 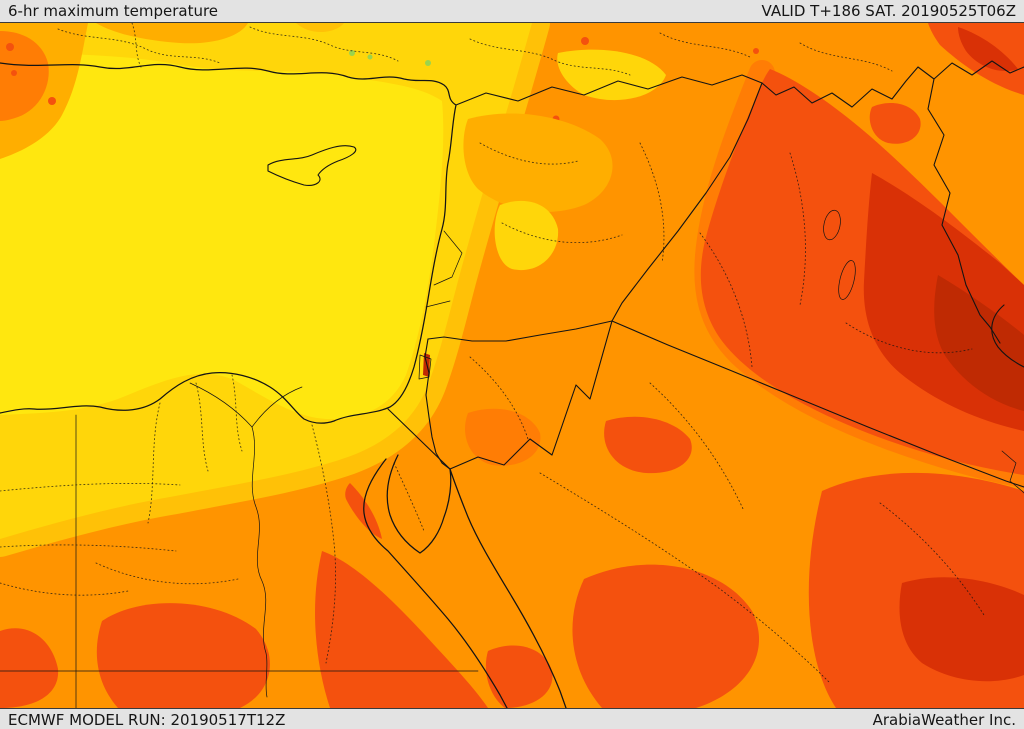 What do you see at coordinates (526, 235) in the screenshot?
I see `contour-yellow-syria-pocket` at bounding box center [526, 235].